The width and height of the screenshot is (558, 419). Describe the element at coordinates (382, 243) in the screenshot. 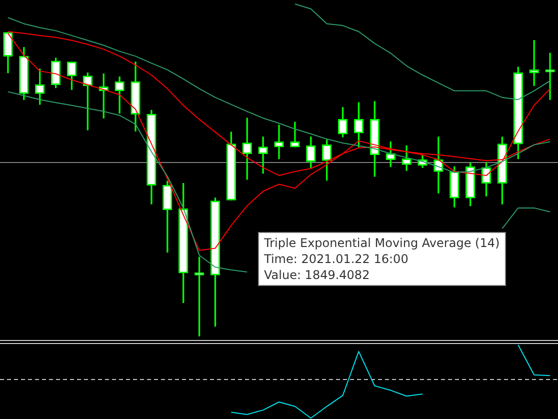

I see `annotation: Triple Exponential Moving Average (14)` at that location.